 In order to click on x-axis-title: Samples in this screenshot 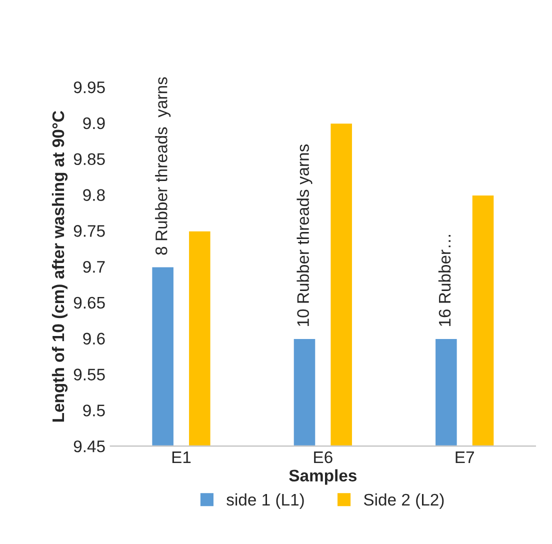, I will do `click(323, 477)`.